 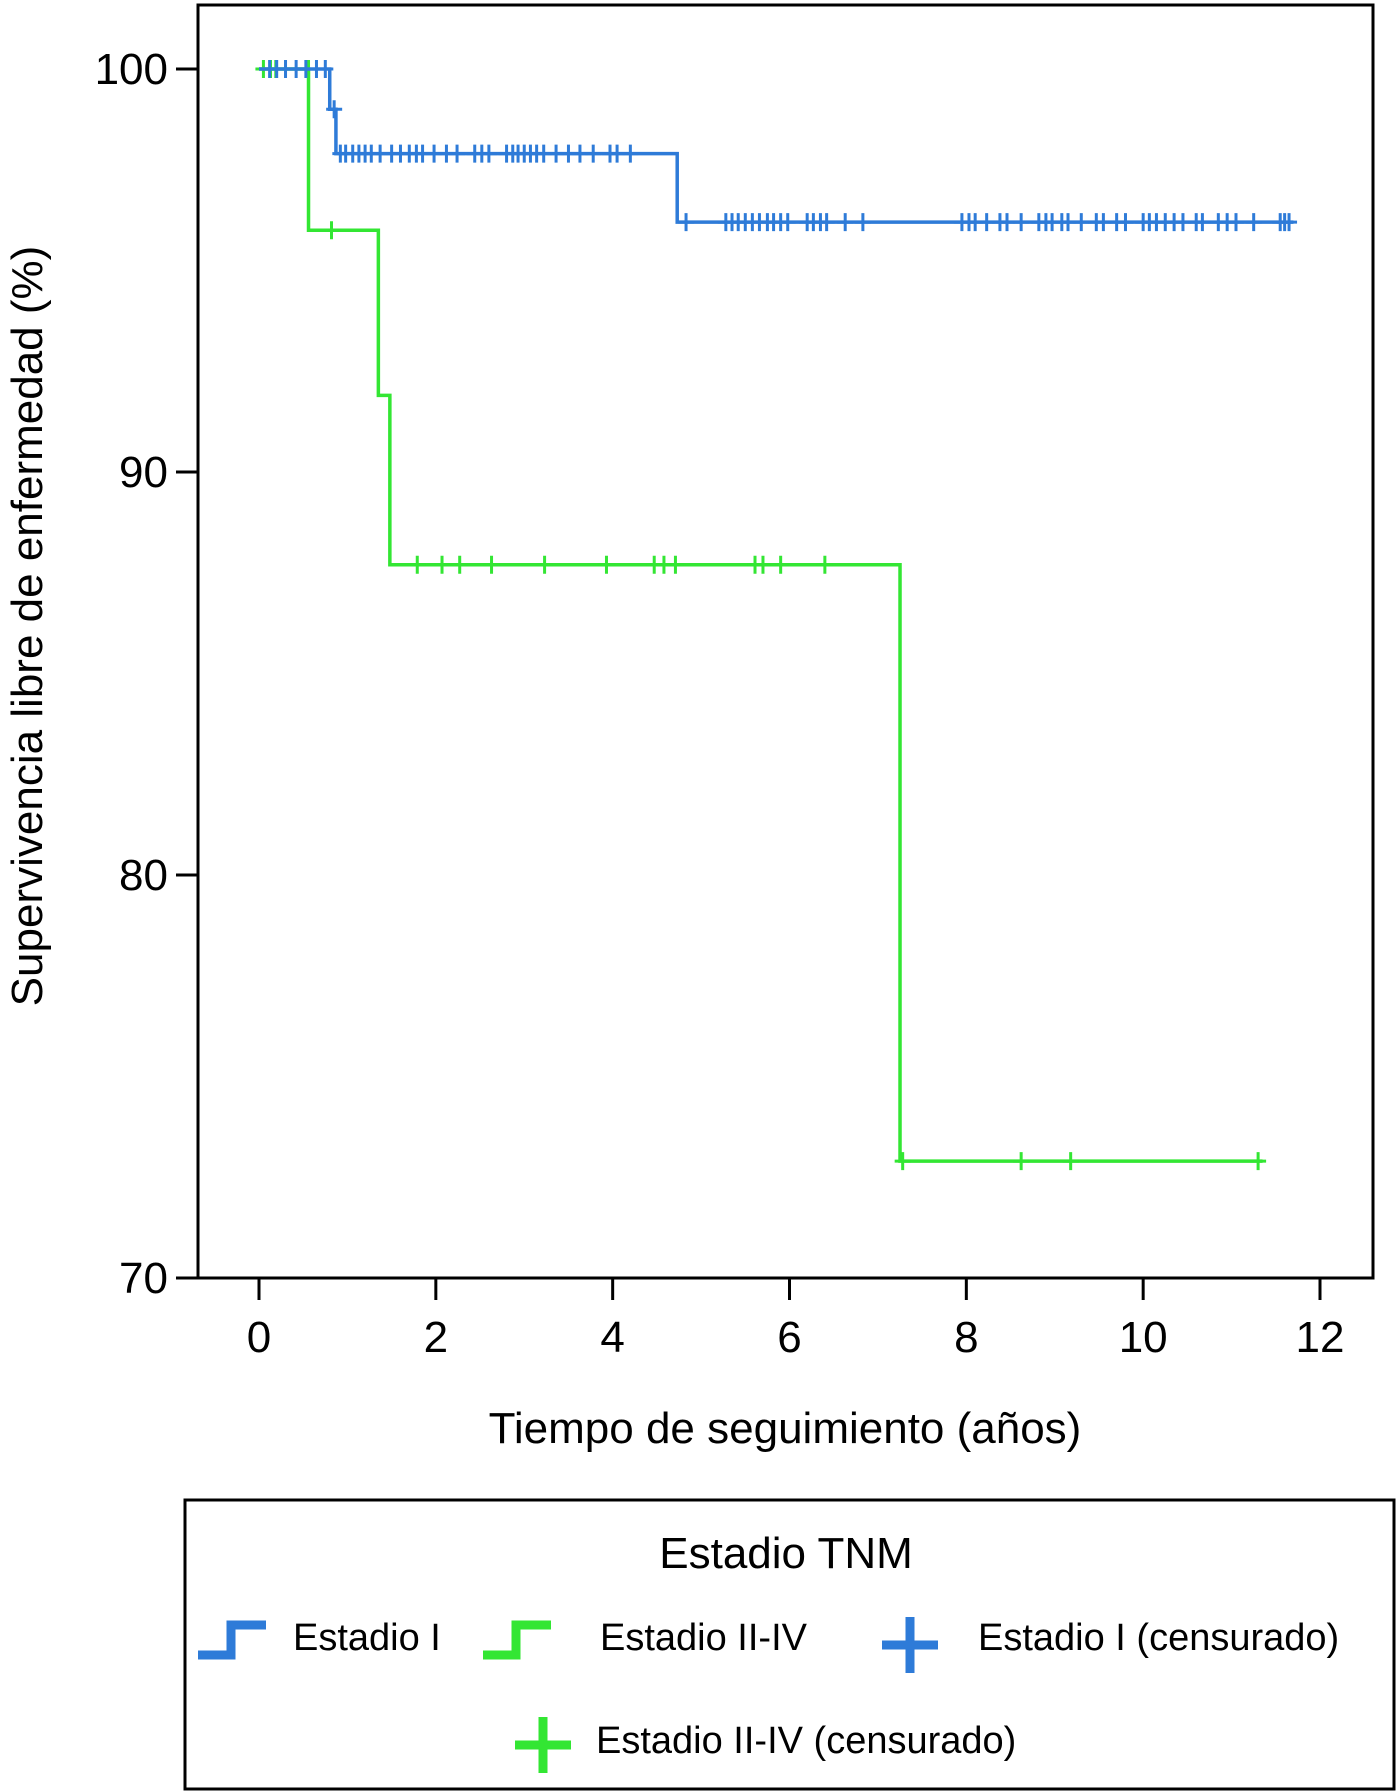 What do you see at coordinates (806, 1741) in the screenshot?
I see `legend-label: Estadio II-IV (censurado)` at bounding box center [806, 1741].